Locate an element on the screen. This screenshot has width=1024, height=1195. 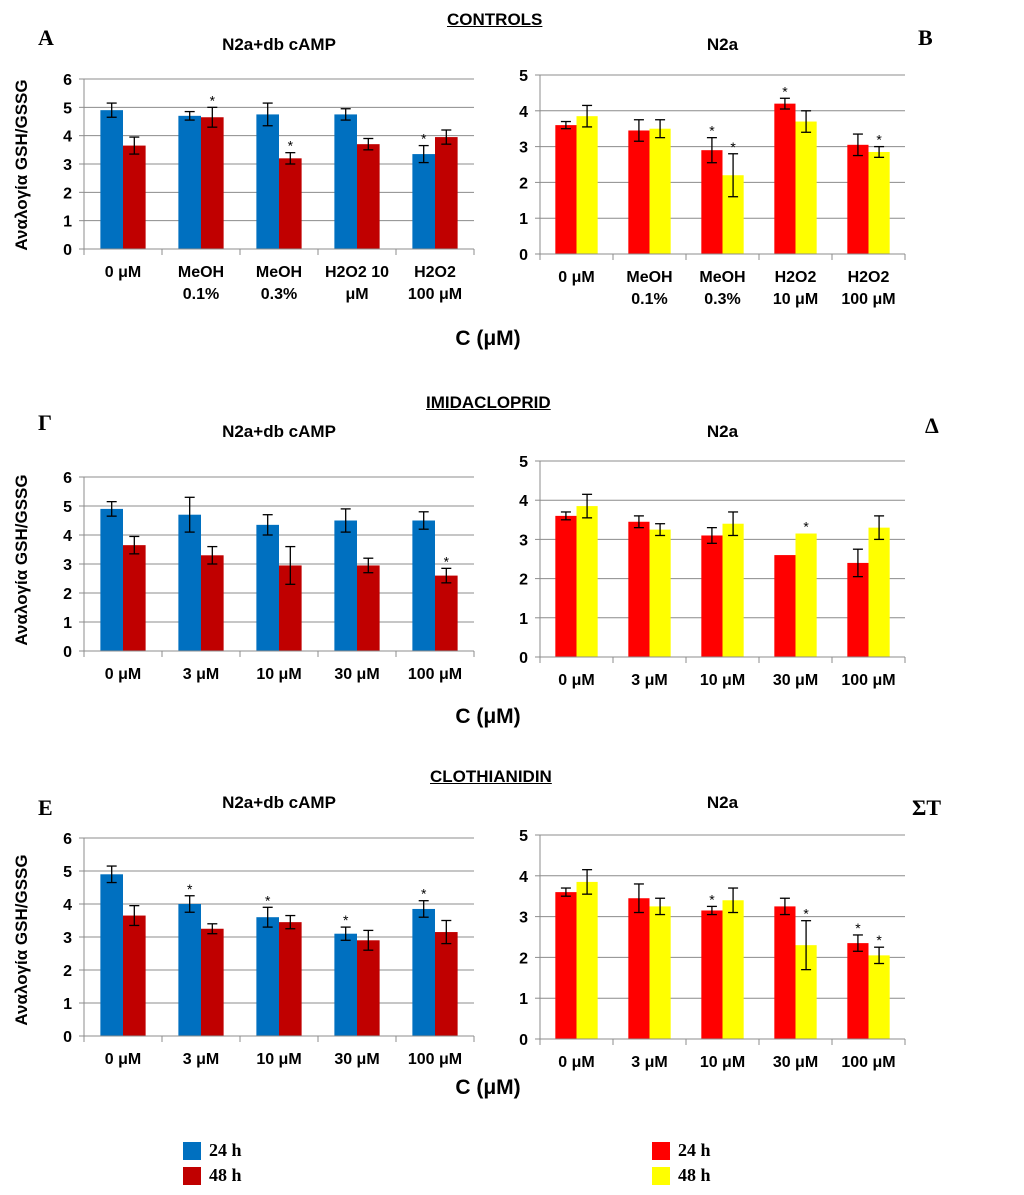
x-tick-label: 30 μM is located at coordinates (356, 1059).